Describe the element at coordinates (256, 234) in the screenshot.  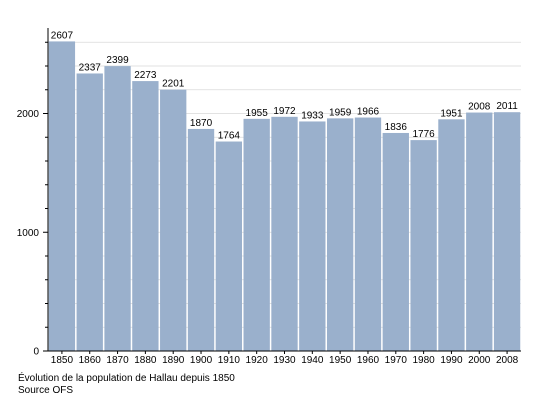
I see `bar-1920` at that location.